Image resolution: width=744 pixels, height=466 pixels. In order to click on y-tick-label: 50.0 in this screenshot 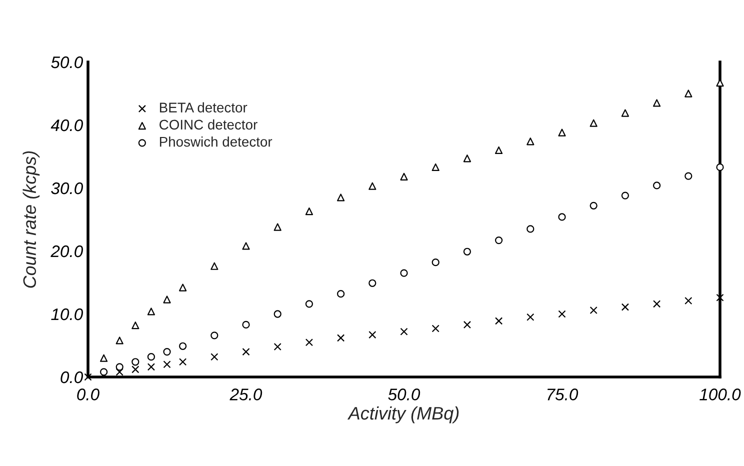, I will do `click(67, 62)`.